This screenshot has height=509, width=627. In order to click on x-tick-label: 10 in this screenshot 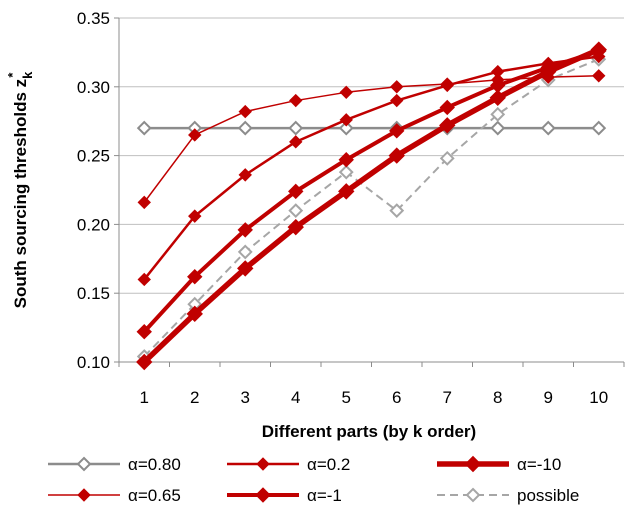, I will do `click(598, 397)`.